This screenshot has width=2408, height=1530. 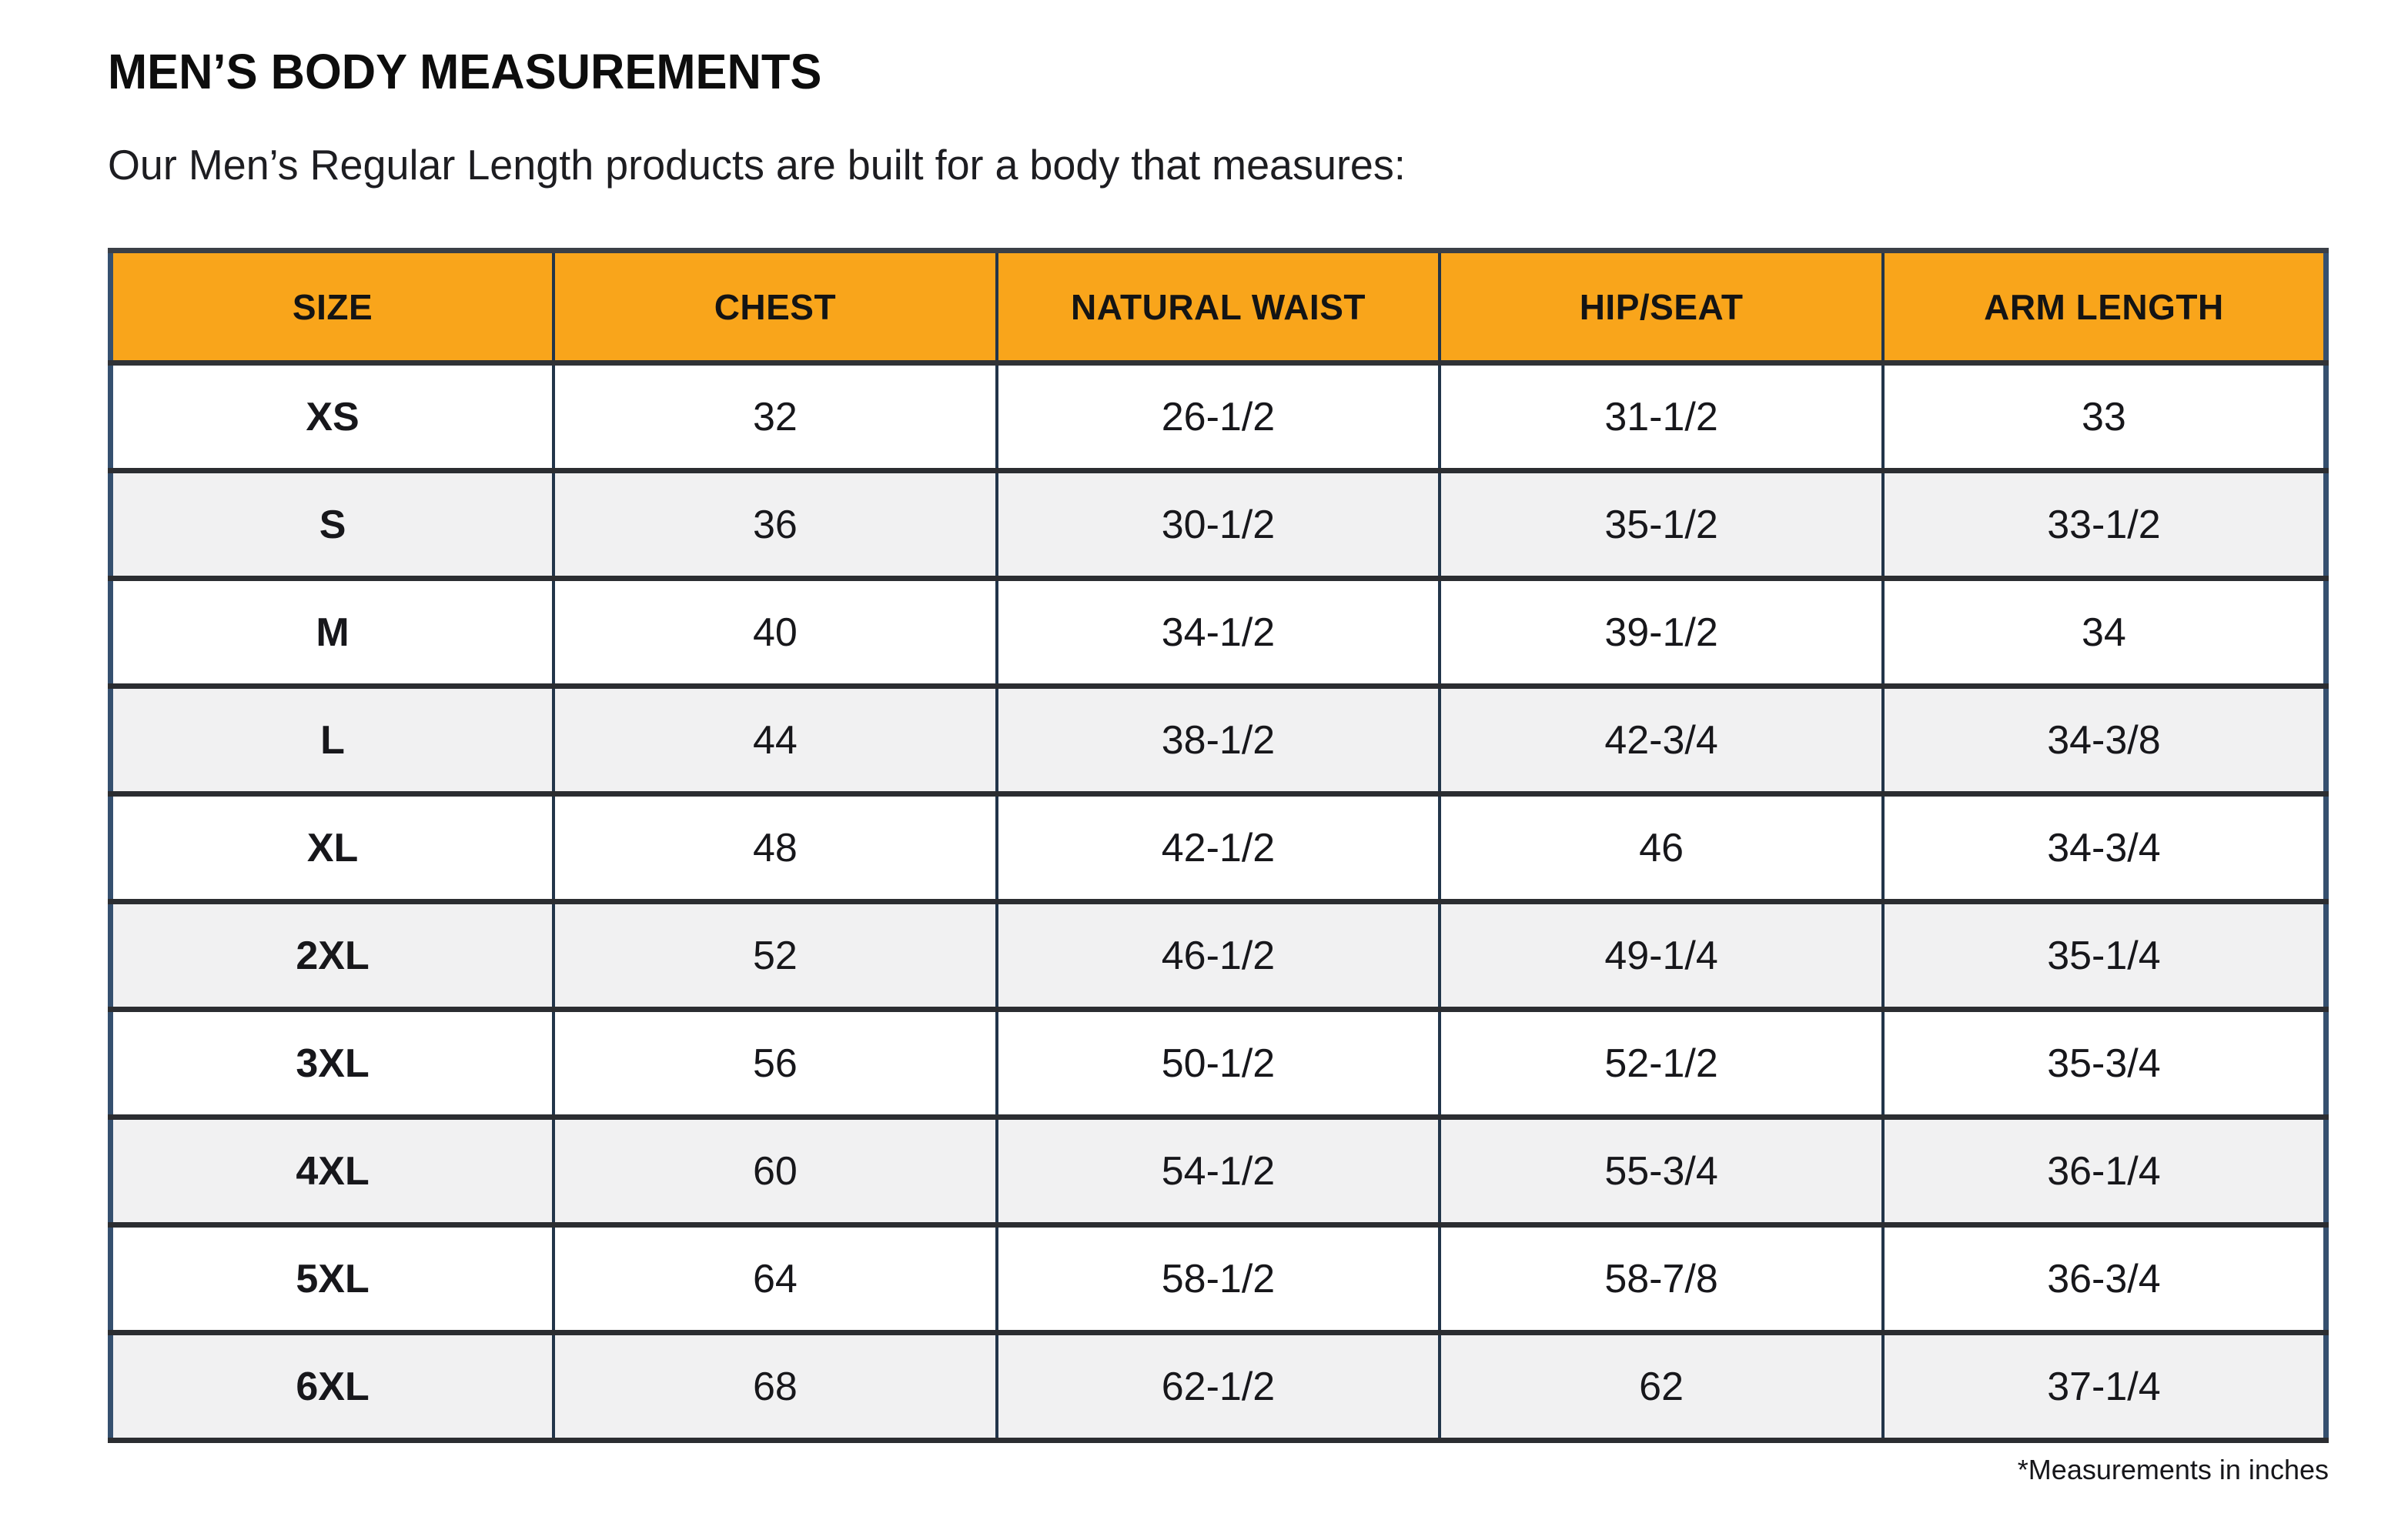 I want to click on table-row: M 40 34-1/2 39-1/2 34, so click(x=1218, y=632).